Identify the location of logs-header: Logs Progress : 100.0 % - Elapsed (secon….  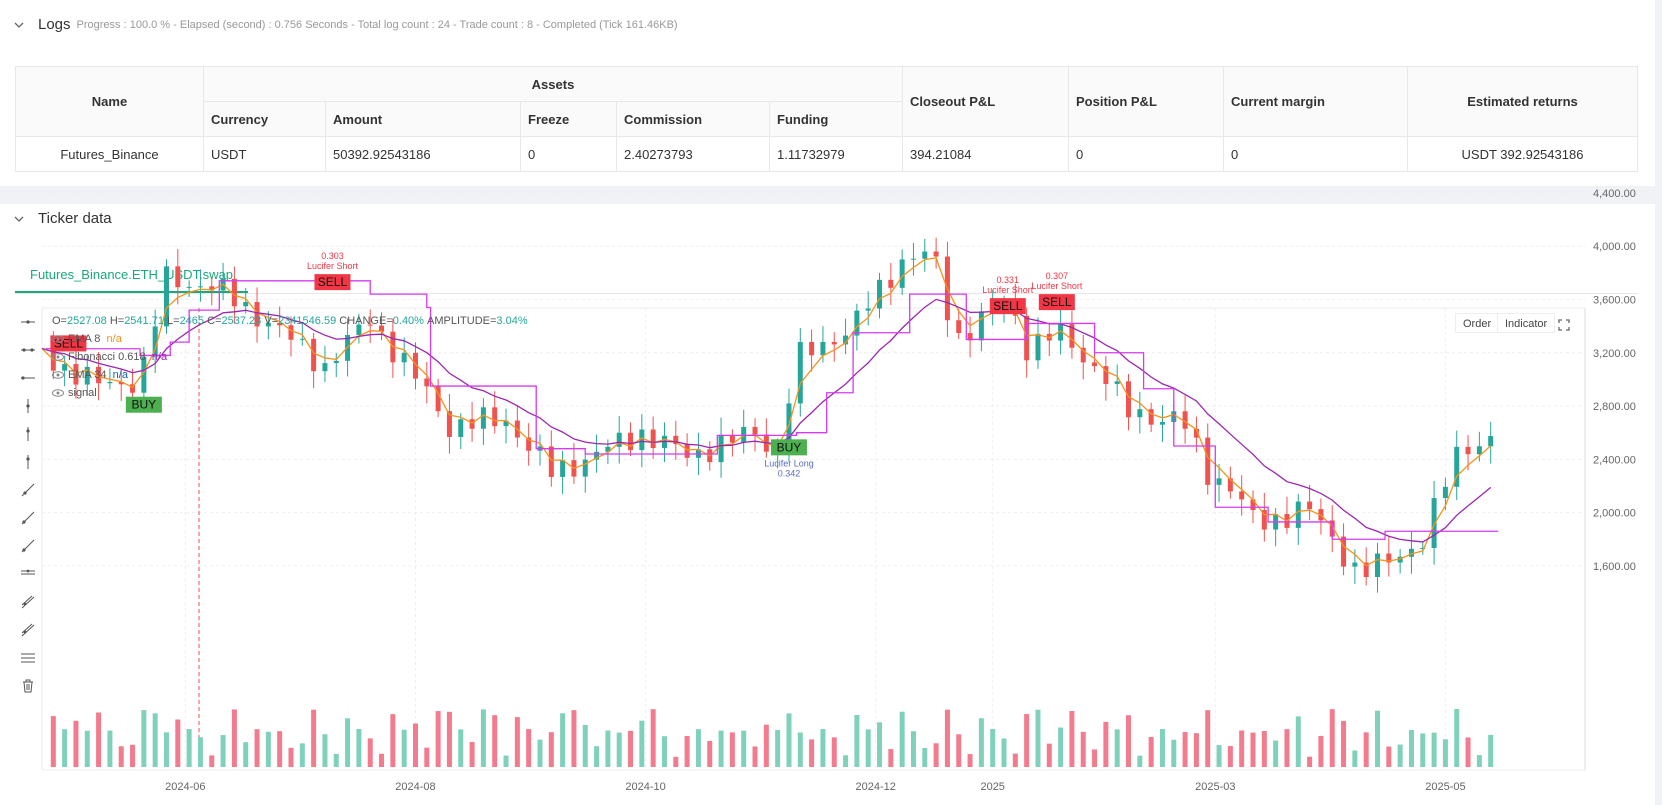
(346, 24).